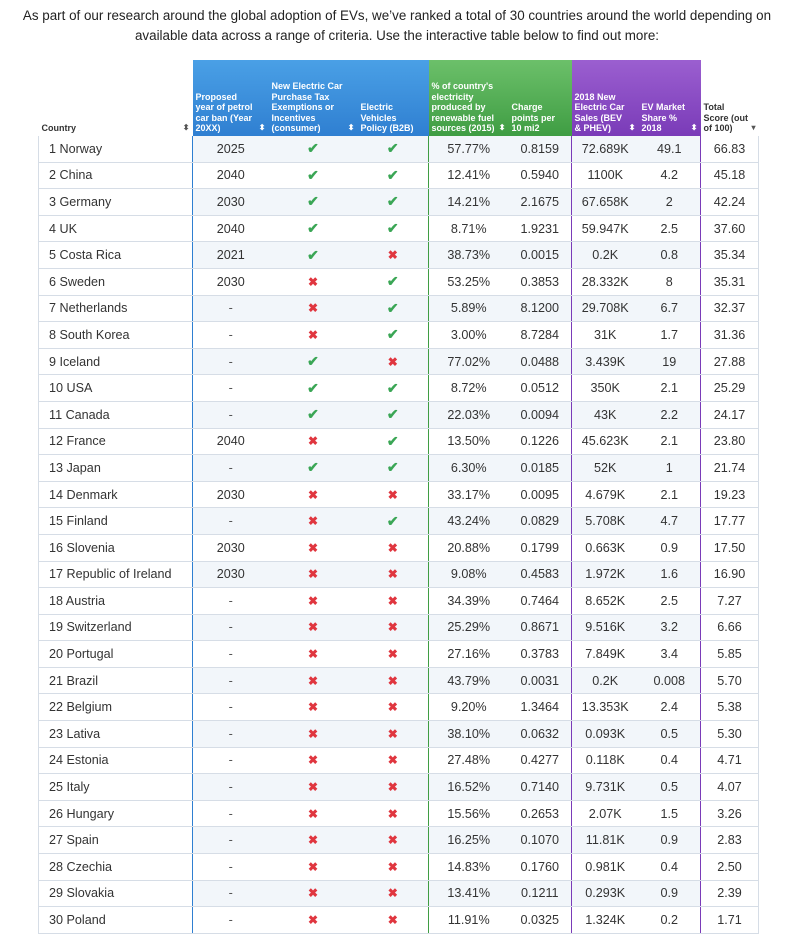 This screenshot has width=794, height=939. What do you see at coordinates (753, 128) in the screenshot?
I see `sort-icon: ▾` at bounding box center [753, 128].